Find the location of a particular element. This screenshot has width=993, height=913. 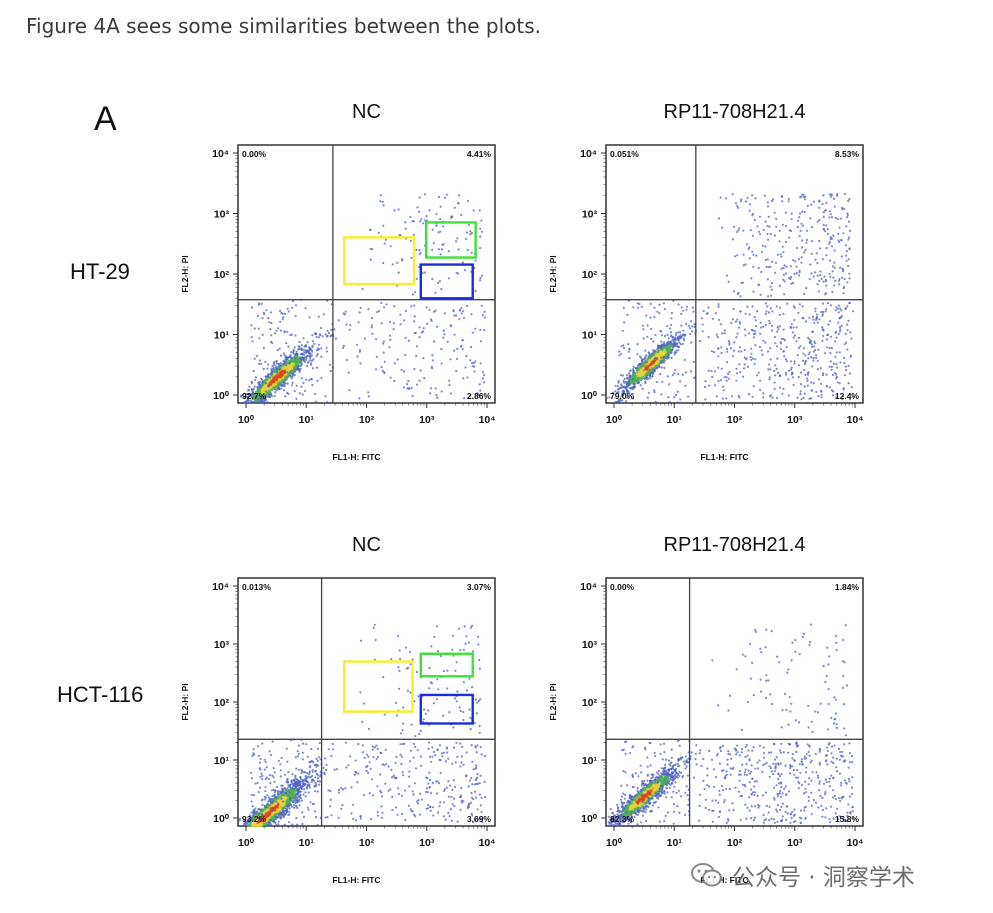

plot-title: NC is located at coordinates (366, 112).